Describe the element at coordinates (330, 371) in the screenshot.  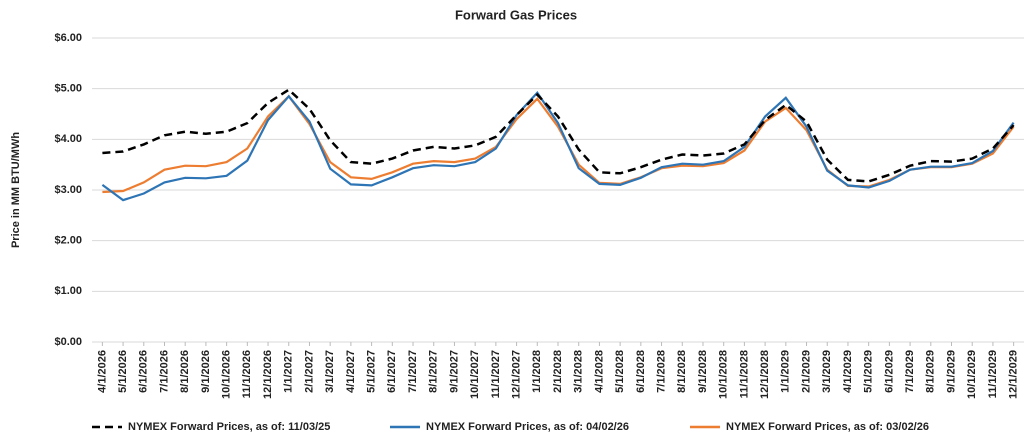
I see `x-tick-label: 3/1/2027` at that location.